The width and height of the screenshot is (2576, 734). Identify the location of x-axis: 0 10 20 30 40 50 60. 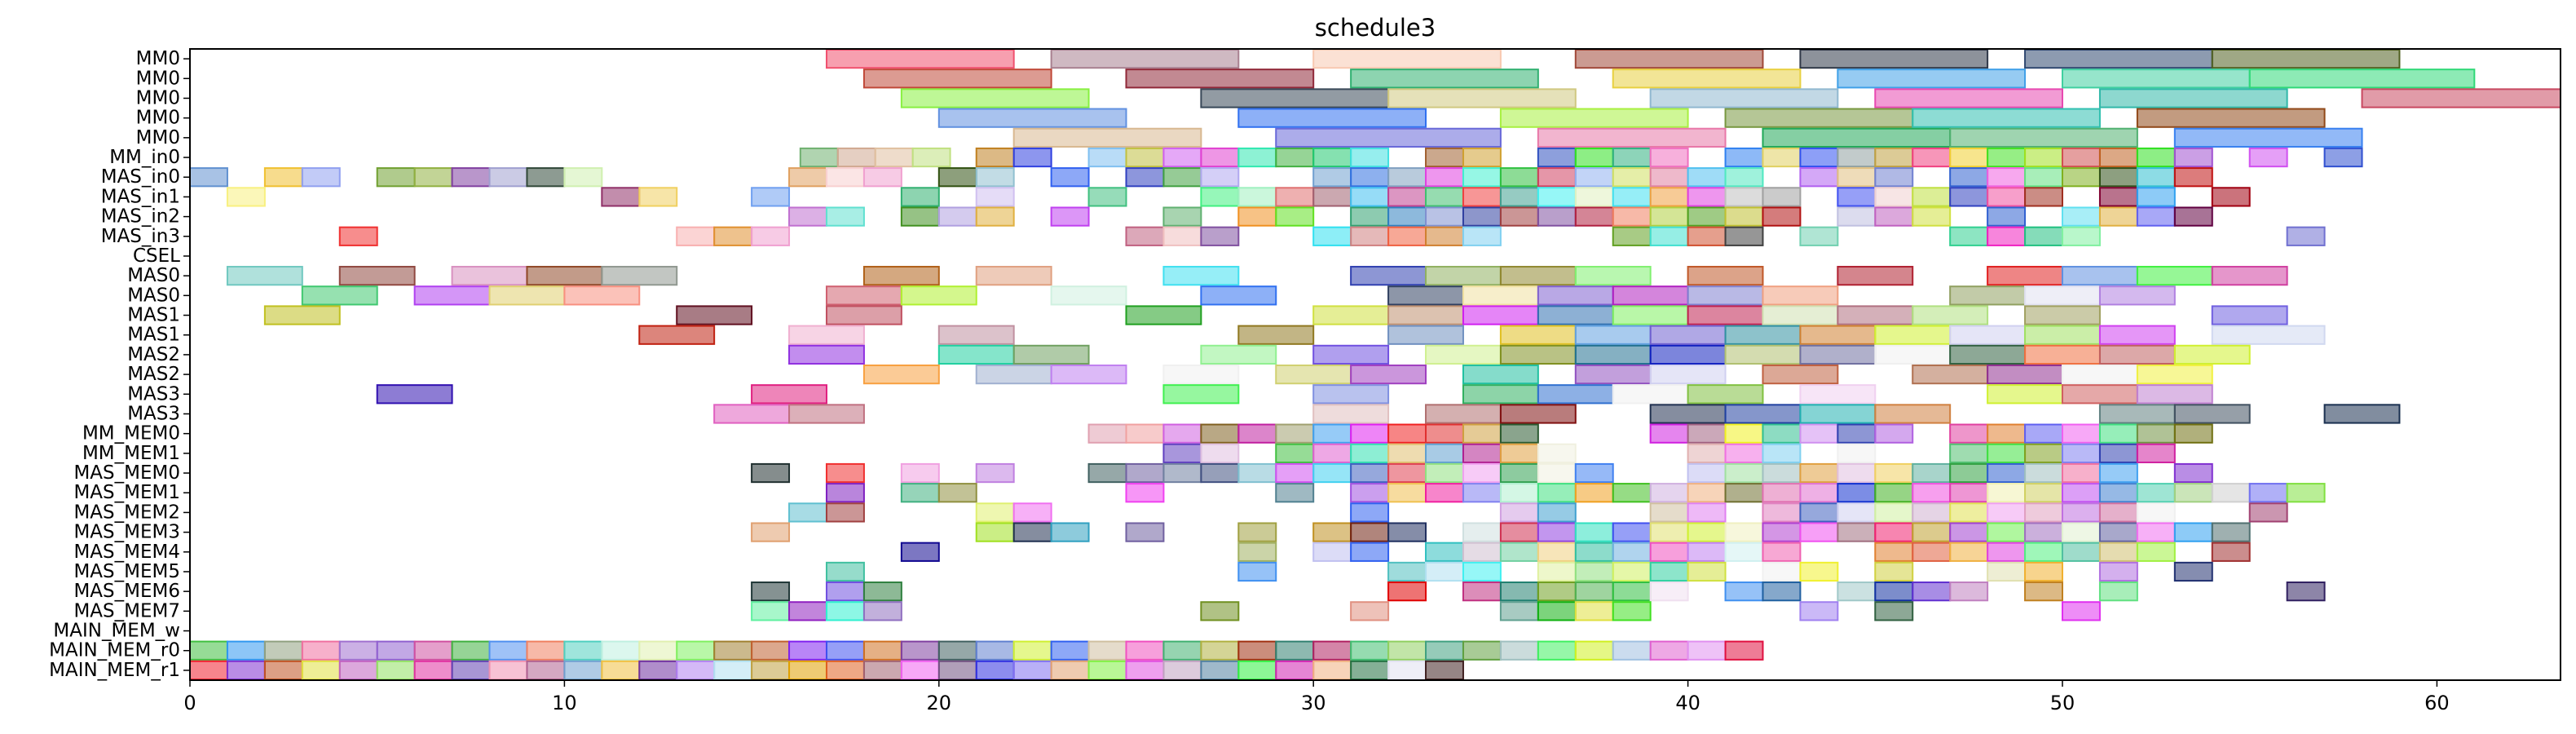
(1316, 697).